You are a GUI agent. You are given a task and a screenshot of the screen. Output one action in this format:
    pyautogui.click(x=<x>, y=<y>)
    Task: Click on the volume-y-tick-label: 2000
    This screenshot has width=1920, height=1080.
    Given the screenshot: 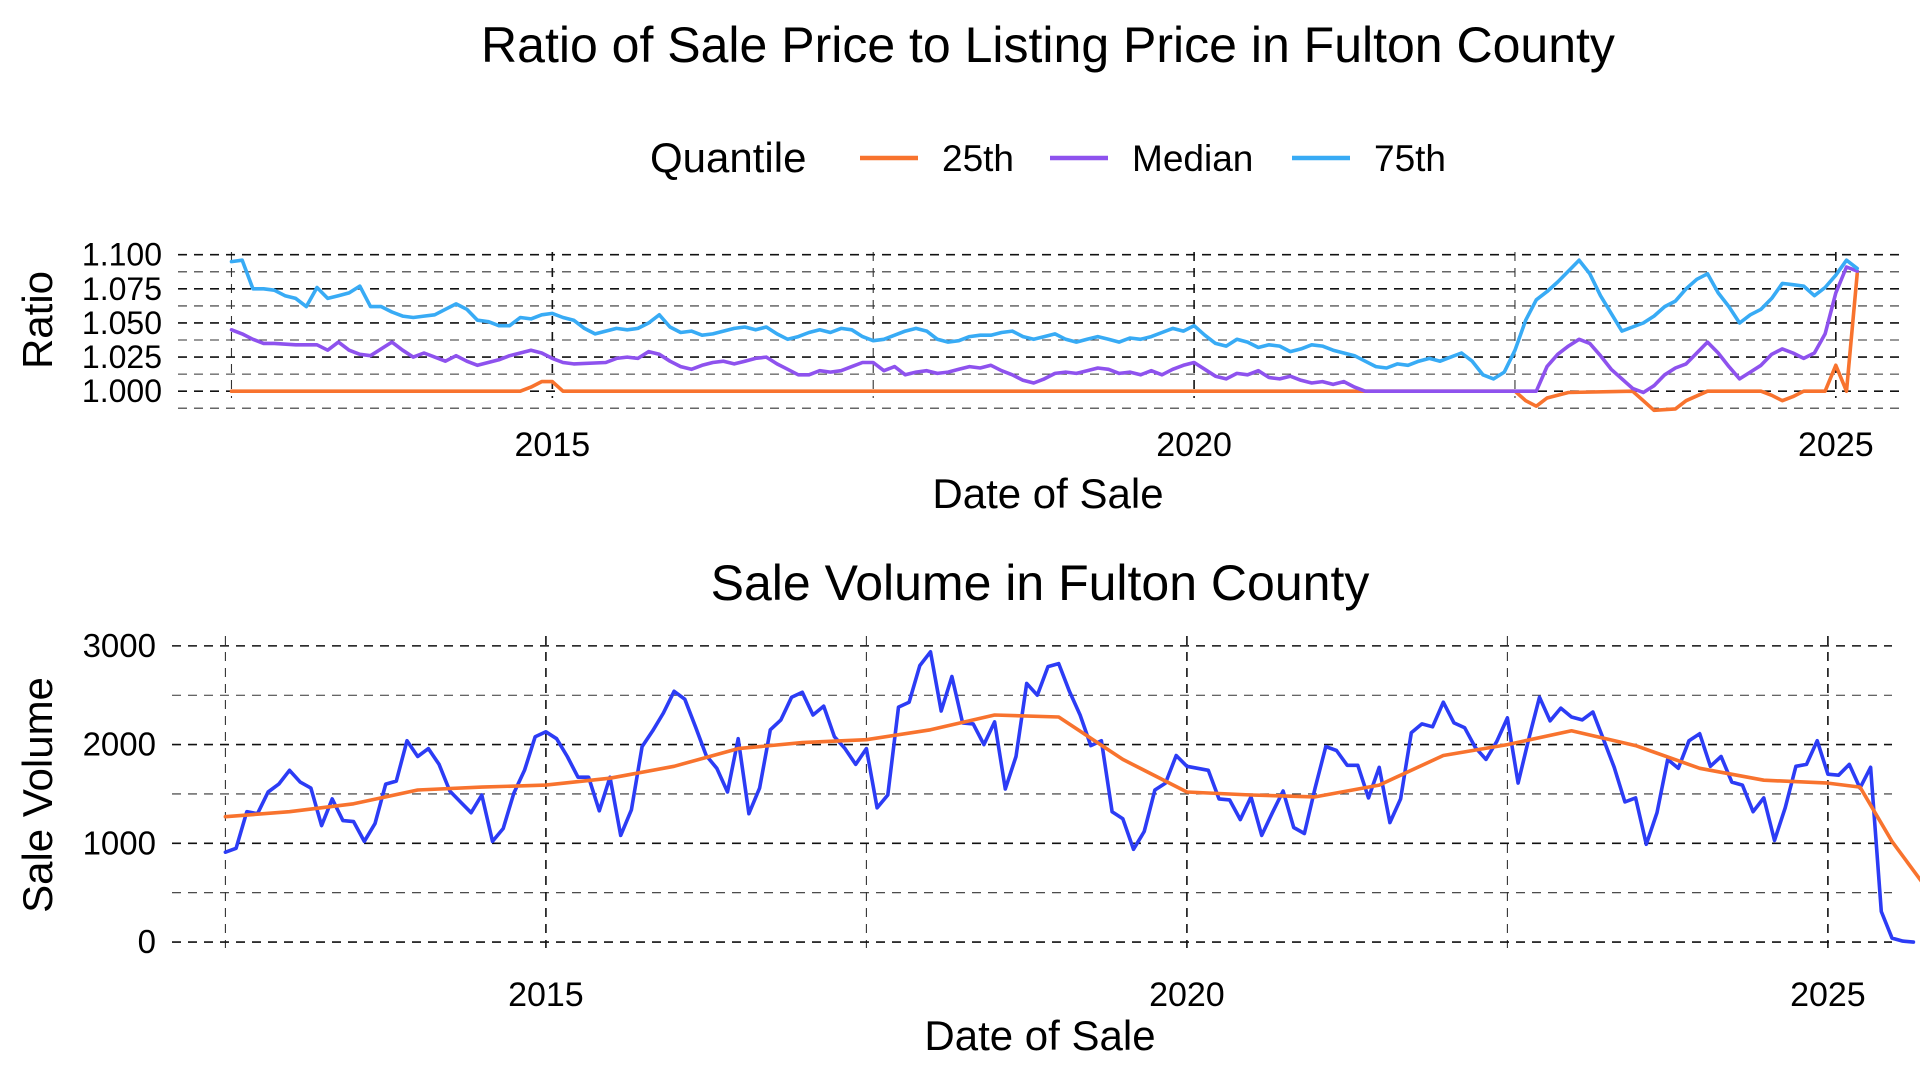 What is the action you would take?
    pyautogui.click(x=119, y=744)
    